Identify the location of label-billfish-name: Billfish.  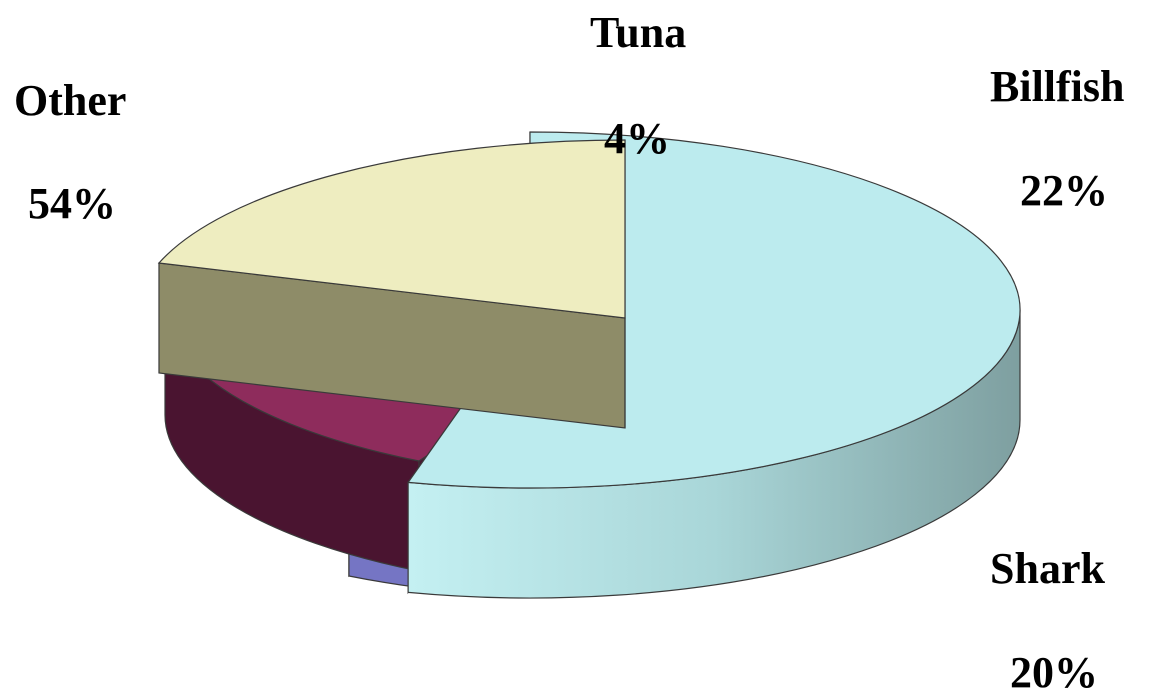
(1057, 86).